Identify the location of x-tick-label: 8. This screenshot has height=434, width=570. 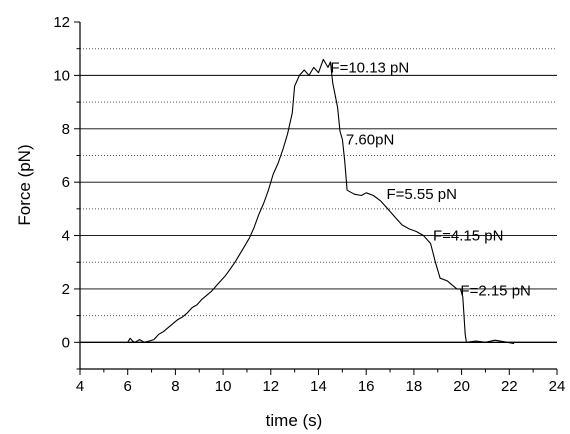
(175, 386).